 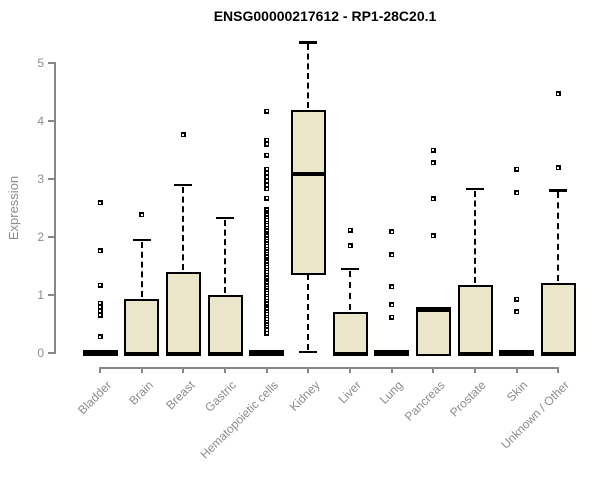 What do you see at coordinates (183, 313) in the screenshot?
I see `box-breast` at bounding box center [183, 313].